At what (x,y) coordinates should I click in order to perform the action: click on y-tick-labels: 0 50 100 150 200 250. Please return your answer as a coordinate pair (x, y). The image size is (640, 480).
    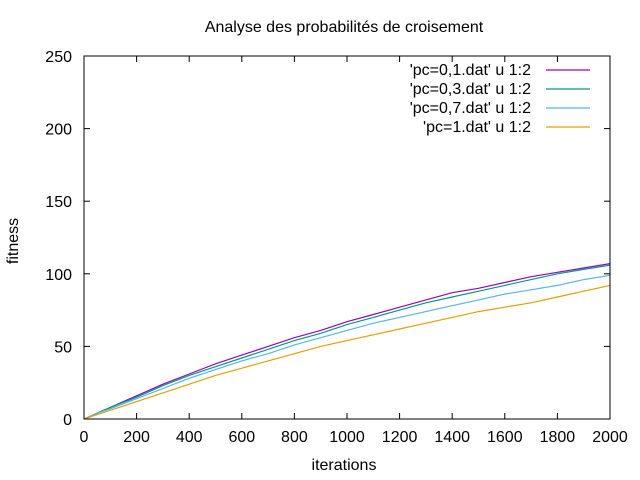
    Looking at the image, I should click on (58, 239).